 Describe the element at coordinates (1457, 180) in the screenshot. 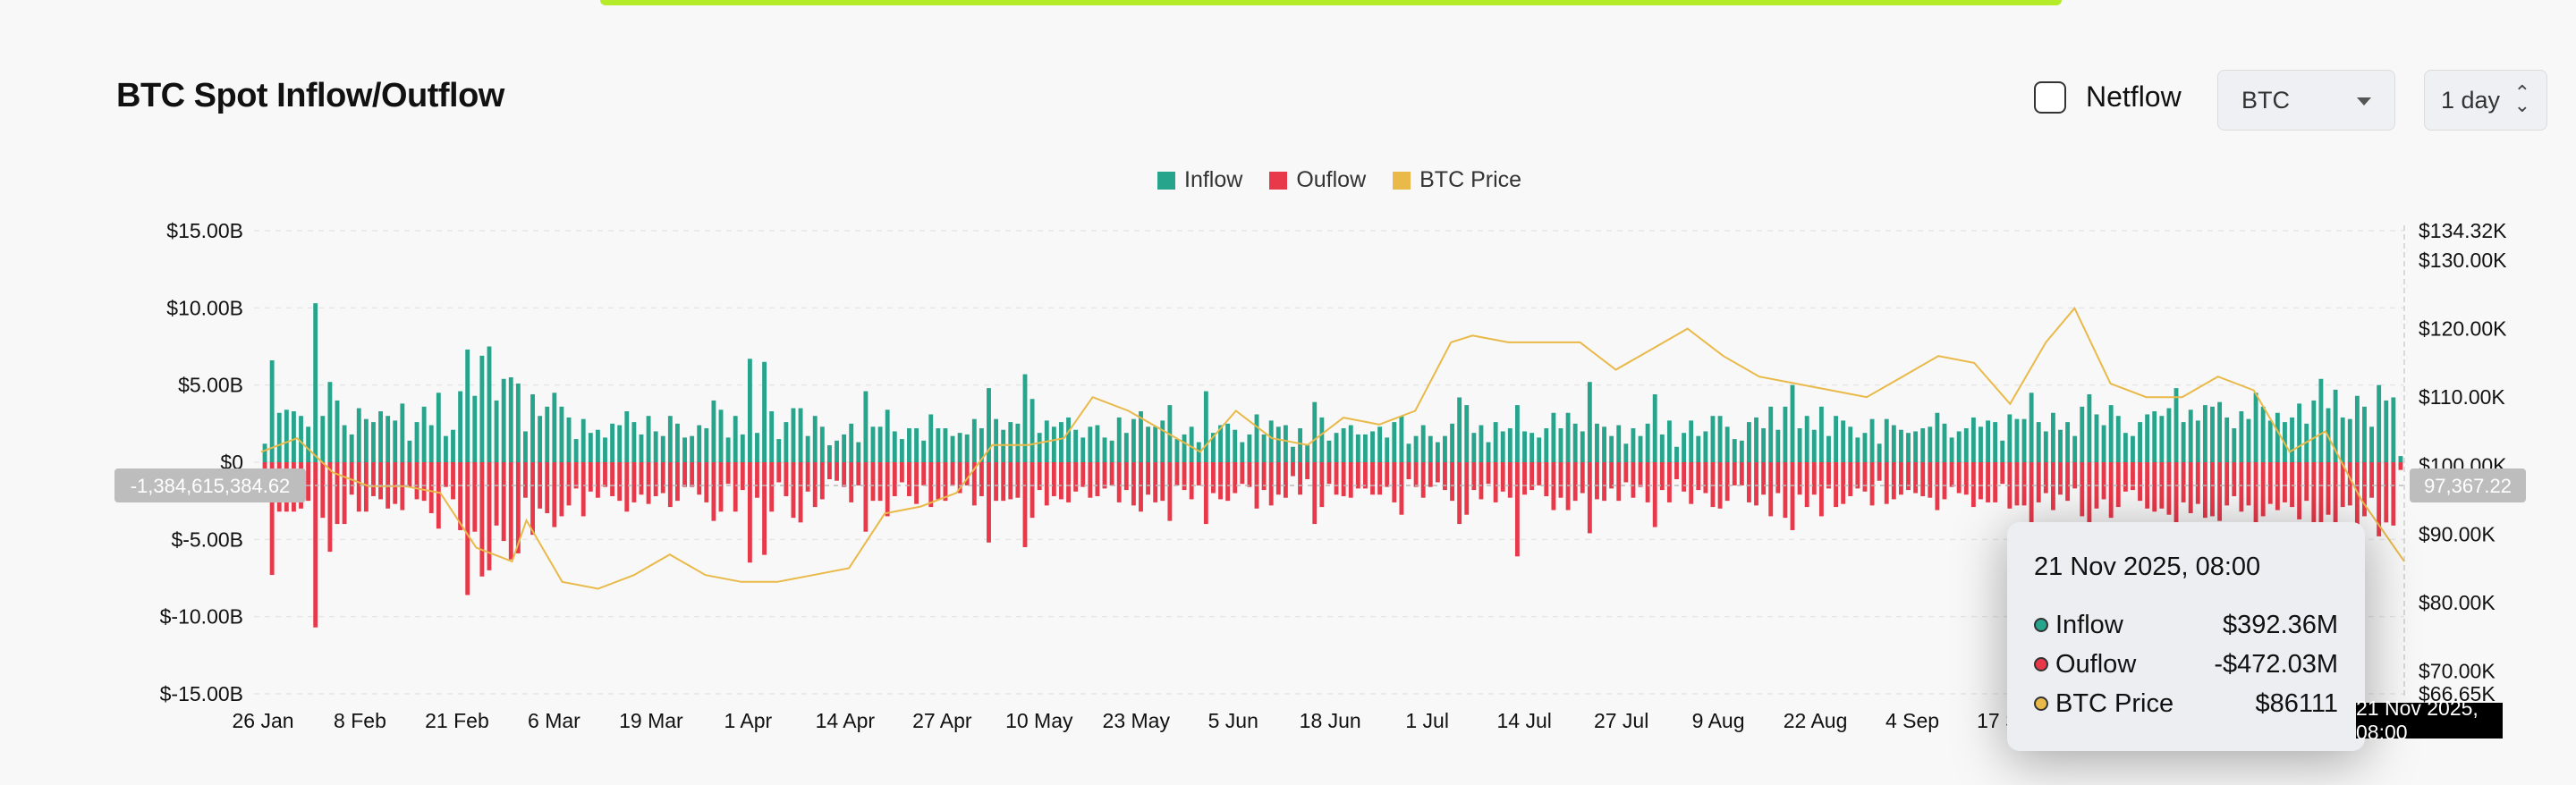

I see `legend-item-btc-price: BTC Price` at that location.